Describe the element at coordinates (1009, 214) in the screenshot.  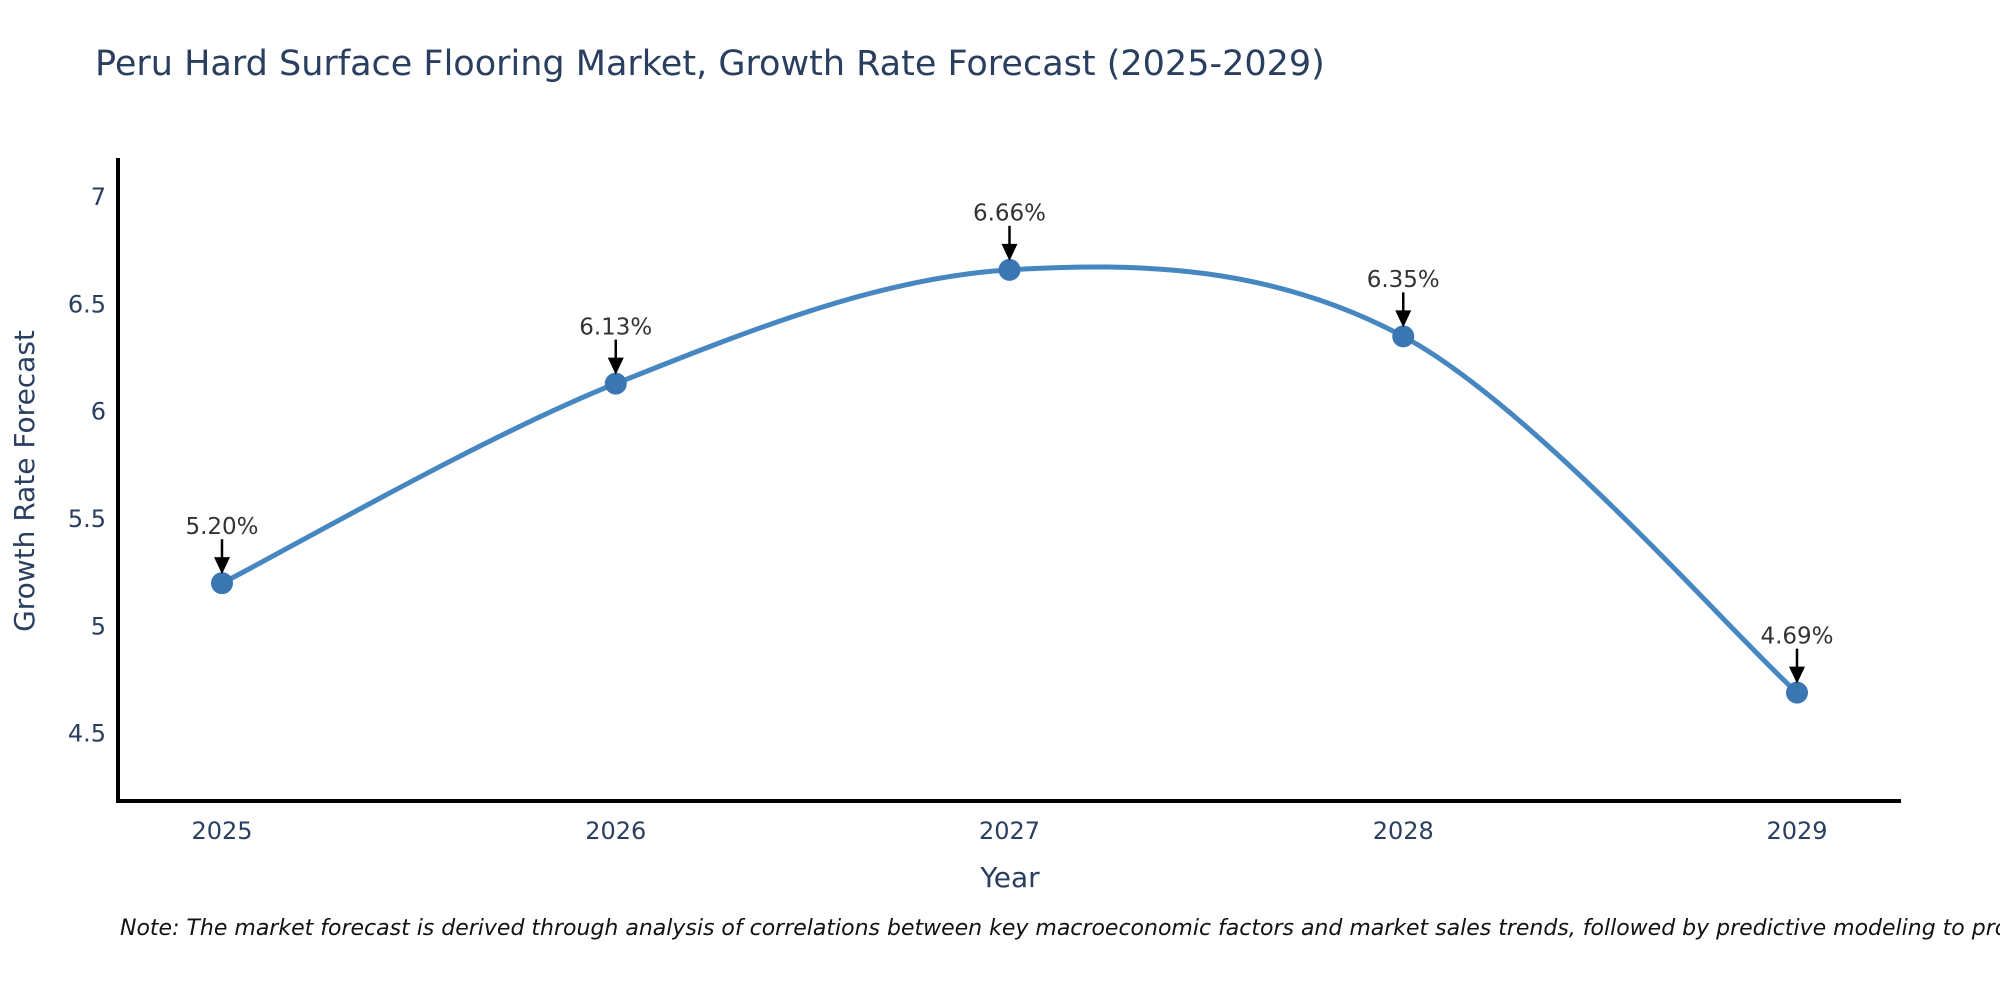
I see `data-point-label: 6.66%` at that location.